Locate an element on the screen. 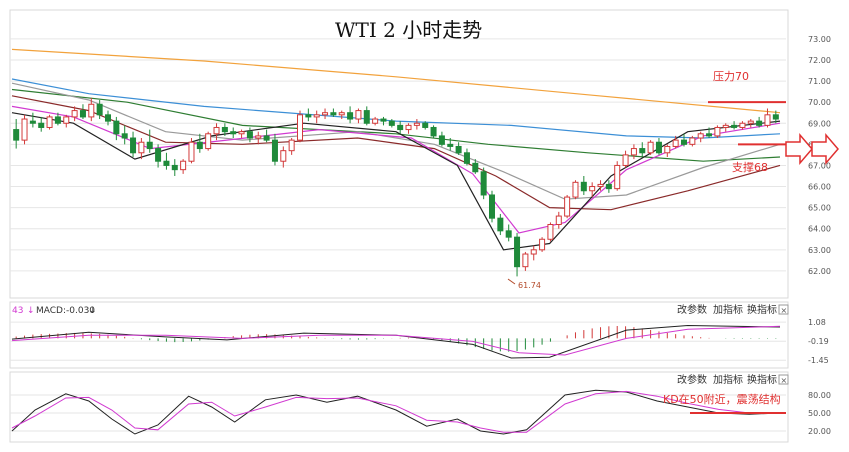 Image resolution: width=849 pixels, height=452 pixels. price-tick-label: 62.00 is located at coordinates (819, 271).